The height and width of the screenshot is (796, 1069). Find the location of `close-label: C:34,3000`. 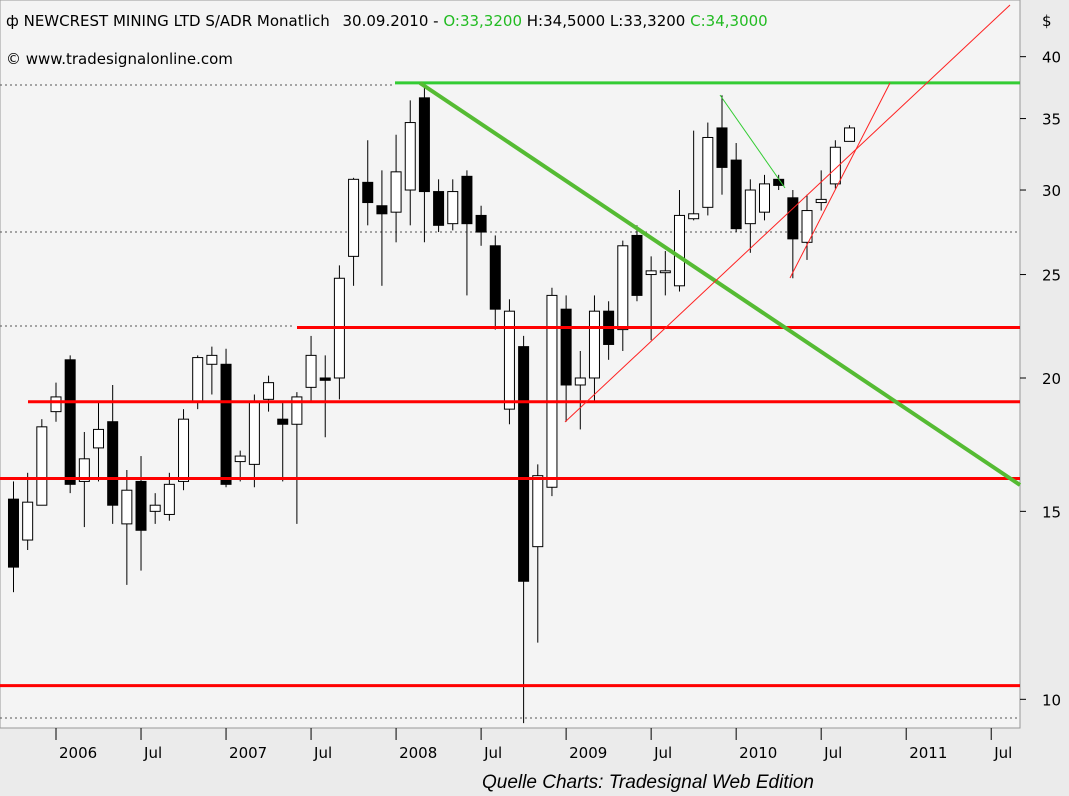

close-label: C:34,3000 is located at coordinates (729, 21).